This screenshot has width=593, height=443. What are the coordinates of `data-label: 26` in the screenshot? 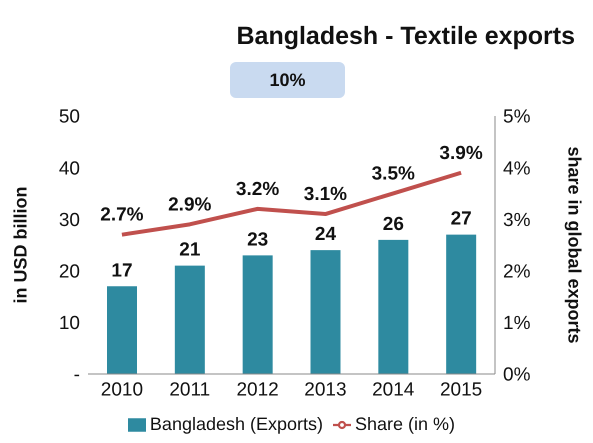 It's located at (393, 224).